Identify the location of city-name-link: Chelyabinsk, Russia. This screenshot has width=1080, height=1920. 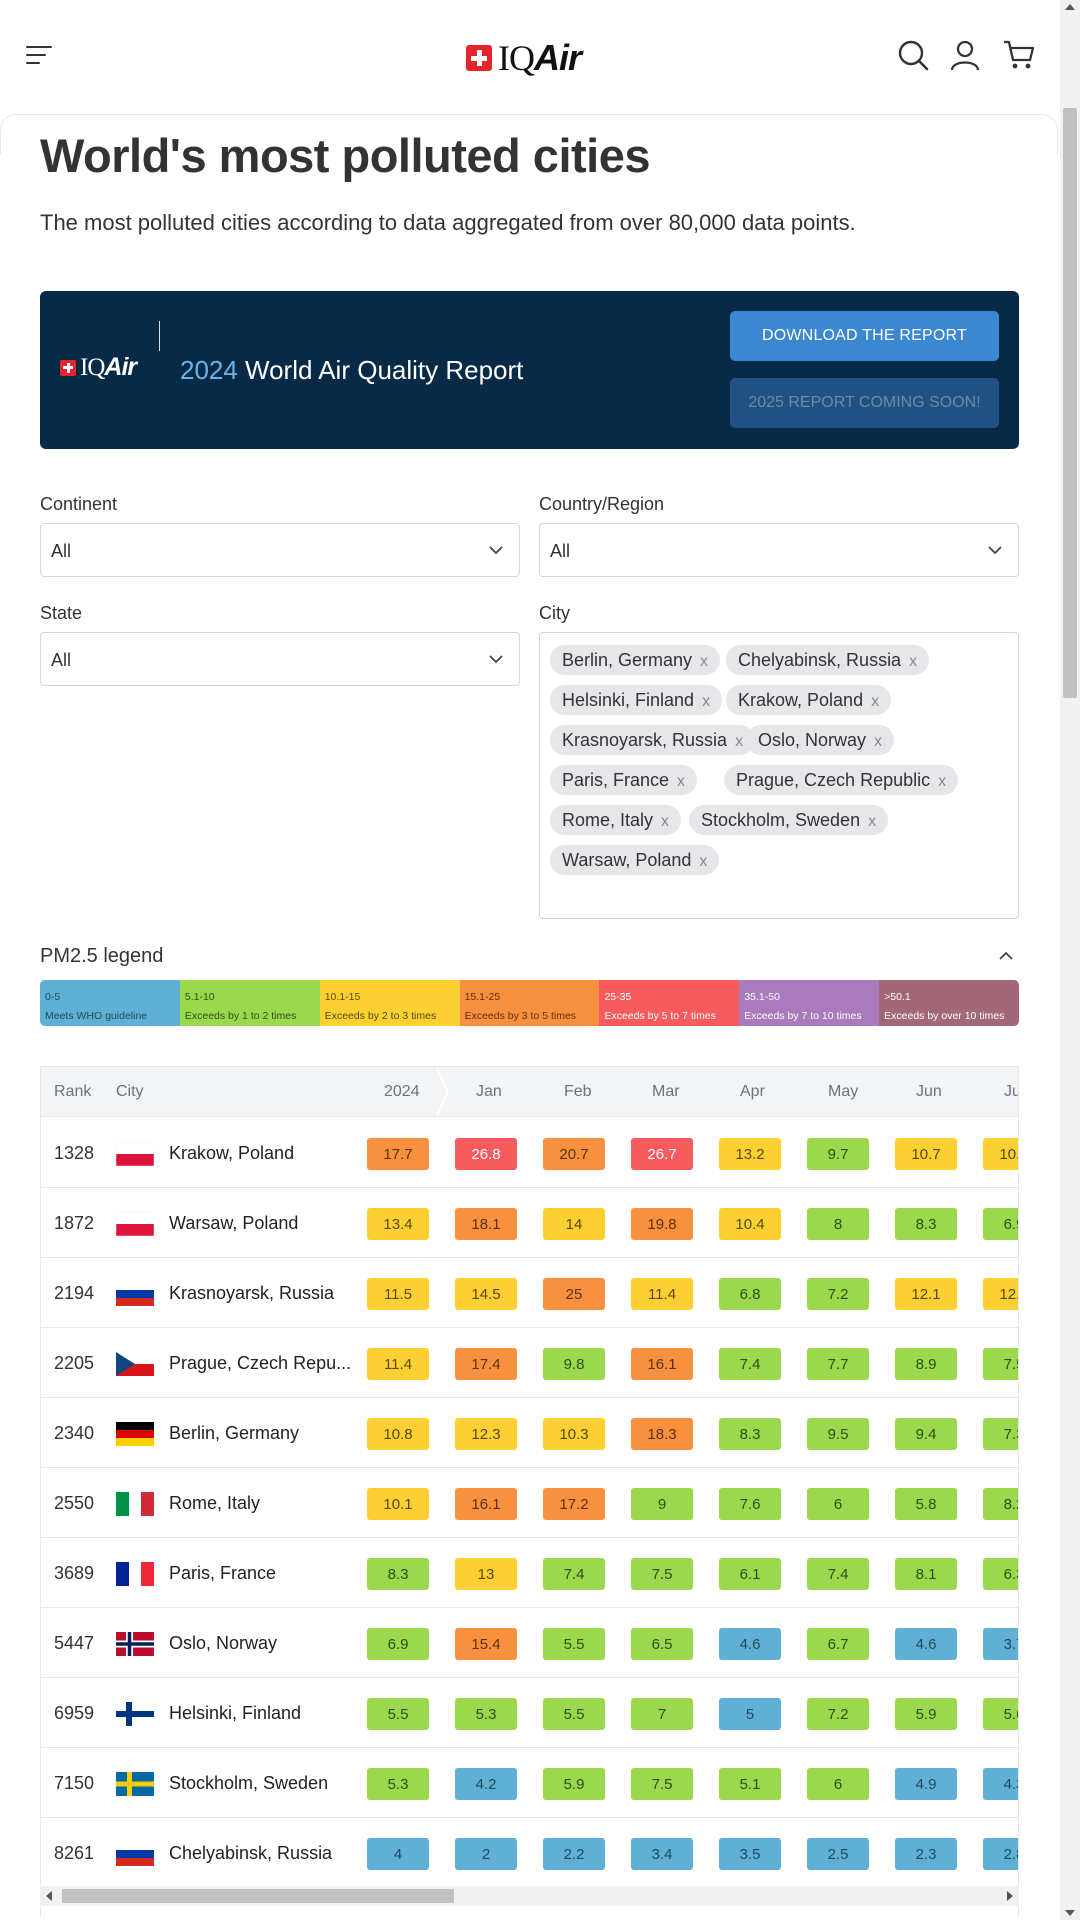
(251, 1853).